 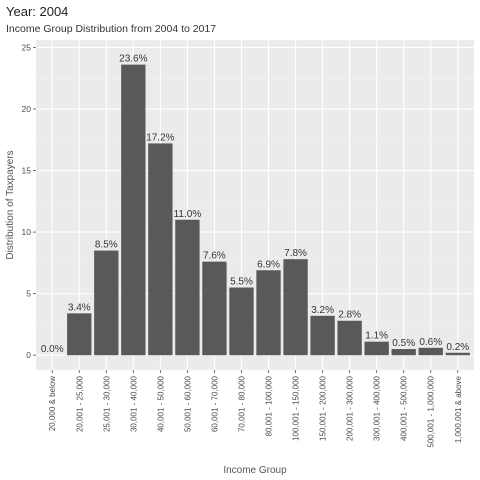 What do you see at coordinates (52, 349) in the screenshot?
I see `data-label: 0.0%` at bounding box center [52, 349].